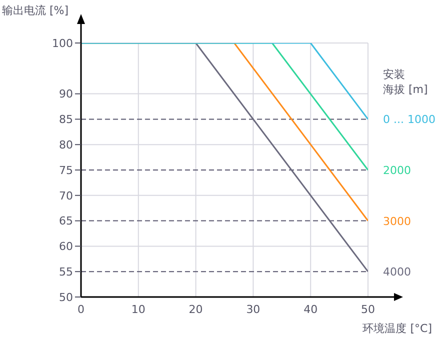 This screenshot has height=340, width=441. Describe the element at coordinates (409, 119) in the screenshot. I see `series-label: 0 ... 1000` at that location.